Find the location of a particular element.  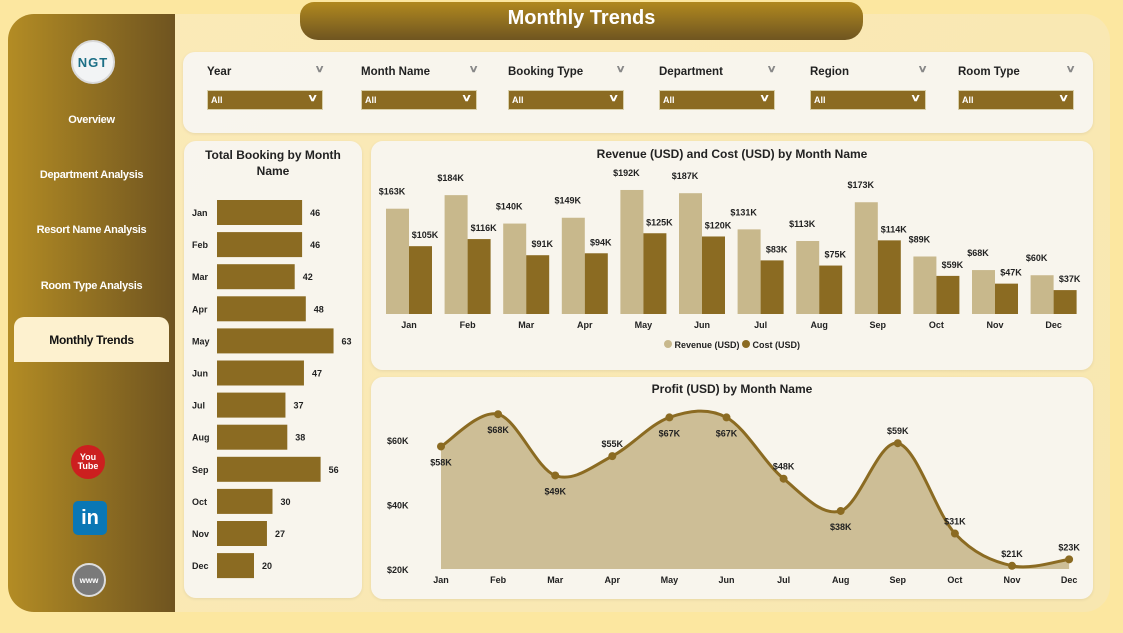

category-label: Dec is located at coordinates (1053, 325).